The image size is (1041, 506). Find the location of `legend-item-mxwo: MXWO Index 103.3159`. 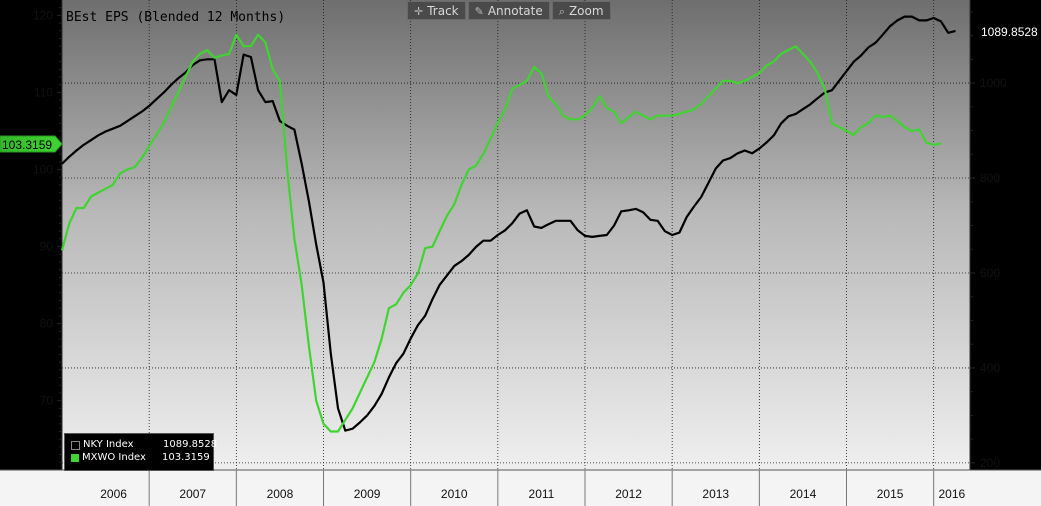

legend-item-mxwo: MXWO Index 103.3159 is located at coordinates (140, 458).